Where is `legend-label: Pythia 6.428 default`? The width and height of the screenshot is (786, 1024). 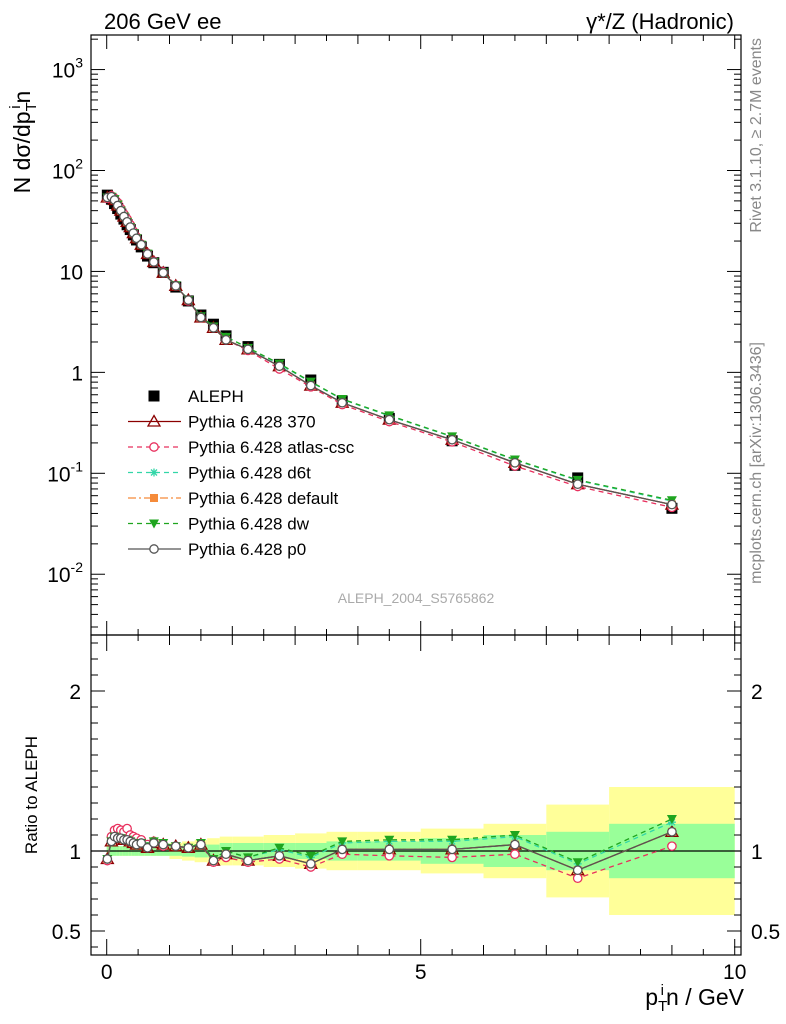
legend-label: Pythia 6.428 default is located at coordinates (263, 498).